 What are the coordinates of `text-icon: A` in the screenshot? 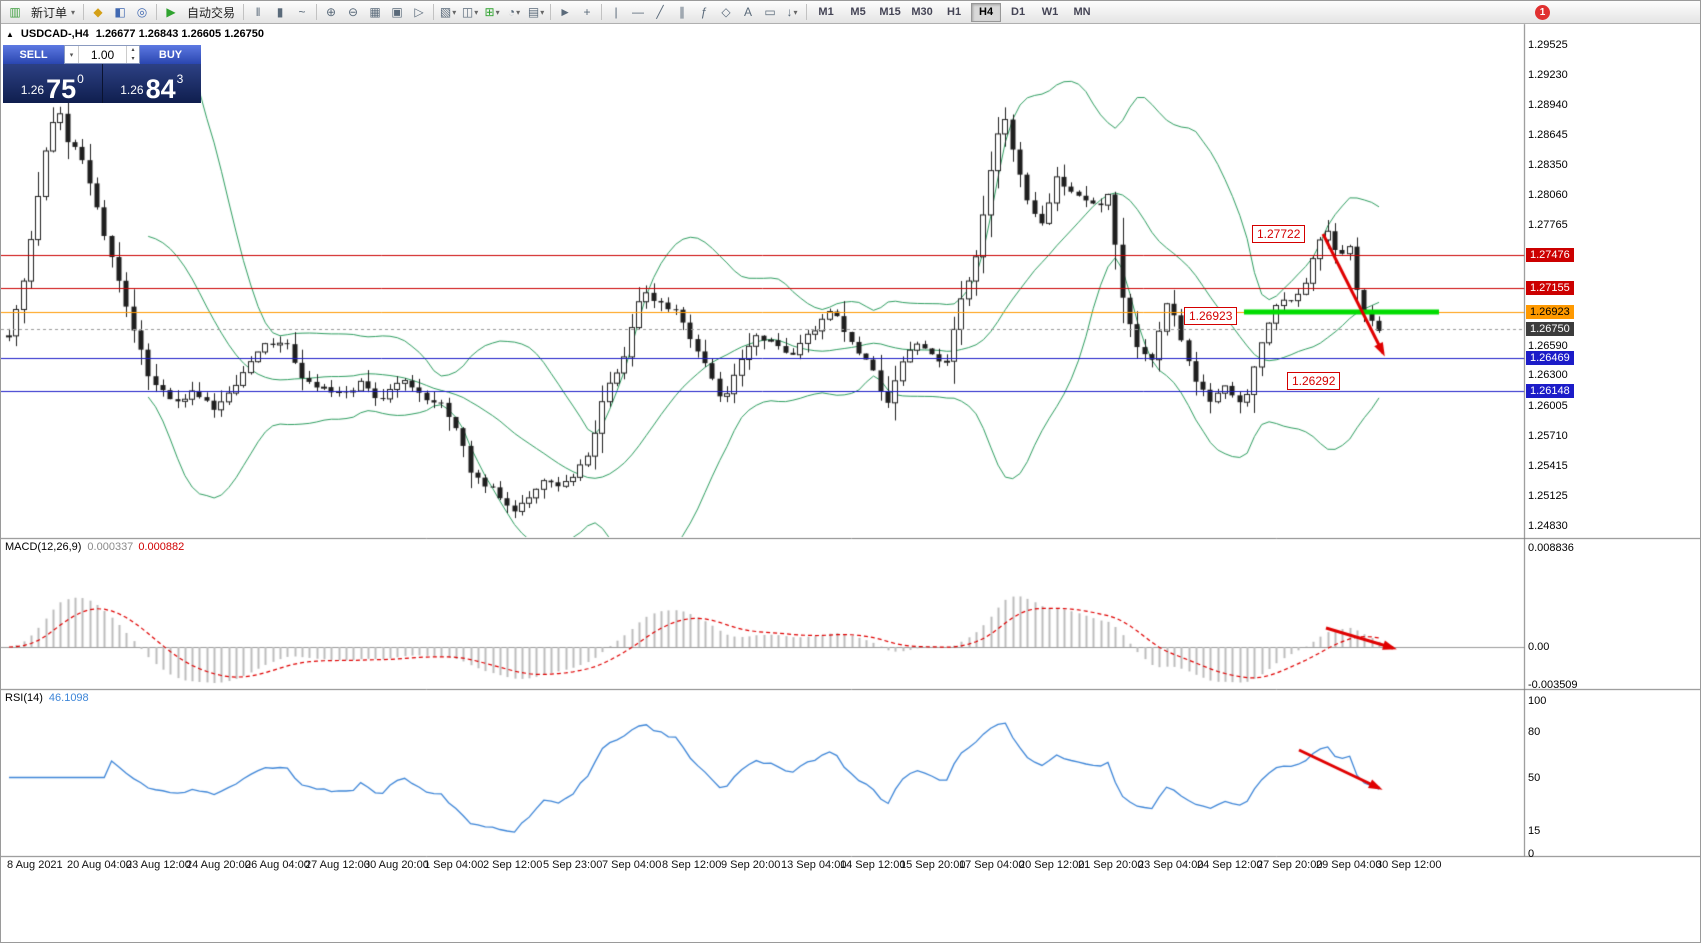 It's located at (748, 12).